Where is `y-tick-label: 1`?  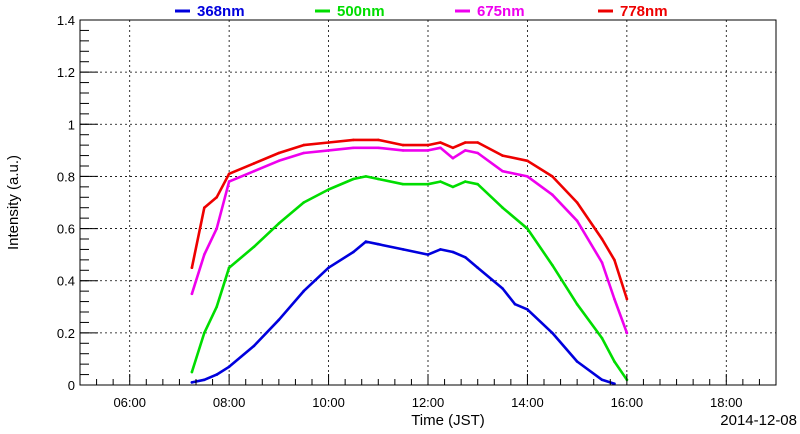
y-tick-label: 1 is located at coordinates (71, 124).